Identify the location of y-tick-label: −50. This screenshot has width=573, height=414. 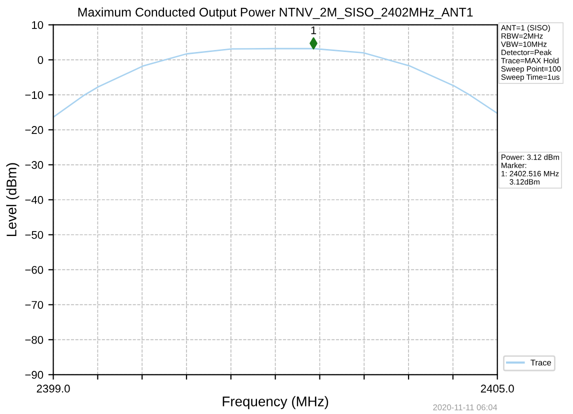
(34, 235).